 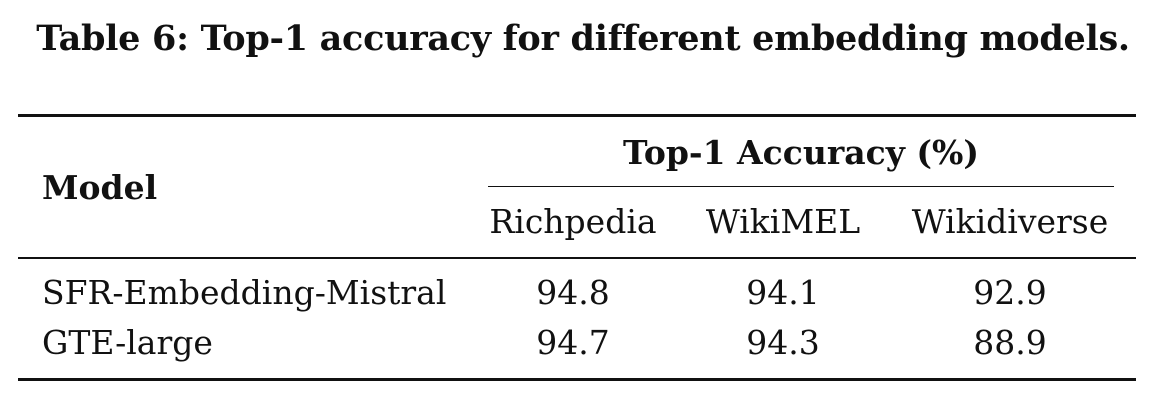 What do you see at coordinates (1010, 221) in the screenshot?
I see `column-header-wikidiverse: Wikidiverse` at bounding box center [1010, 221].